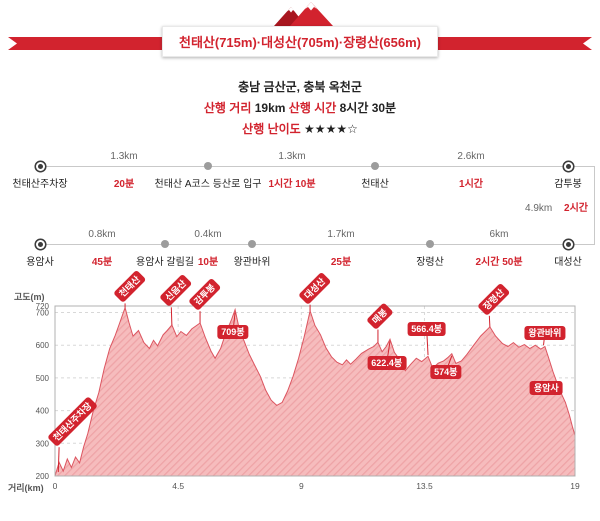 This screenshot has width=600, height=521. What do you see at coordinates (43, 411) in the screenshot?
I see `svg-text: 400` at bounding box center [43, 411].